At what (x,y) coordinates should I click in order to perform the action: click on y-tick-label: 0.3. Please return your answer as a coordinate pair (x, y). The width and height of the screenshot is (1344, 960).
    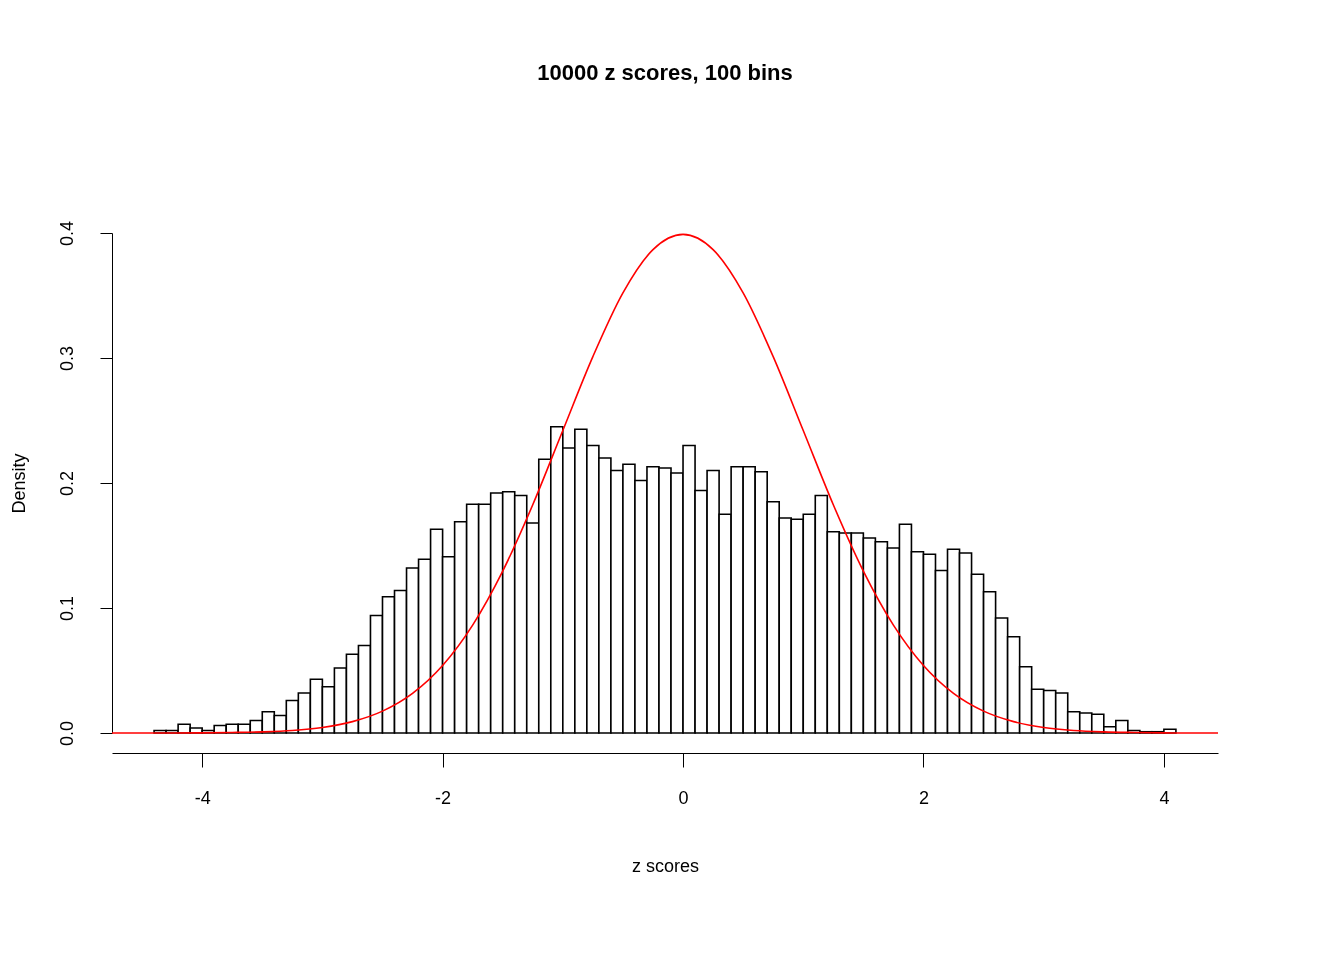
    Looking at the image, I should click on (66, 358).